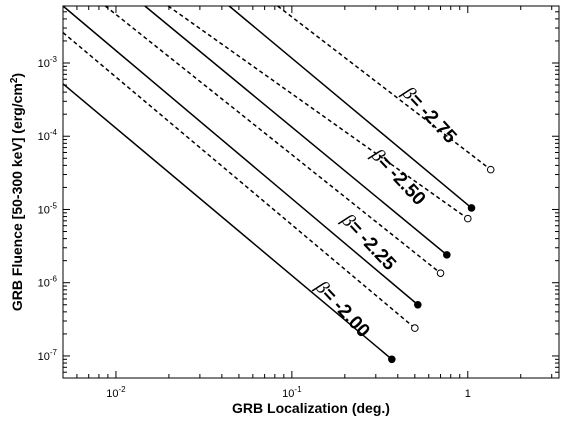 Image resolution: width=567 pixels, height=421 pixels. I want to click on y-tick-label: 10⁻⁶, so click(48, 282).